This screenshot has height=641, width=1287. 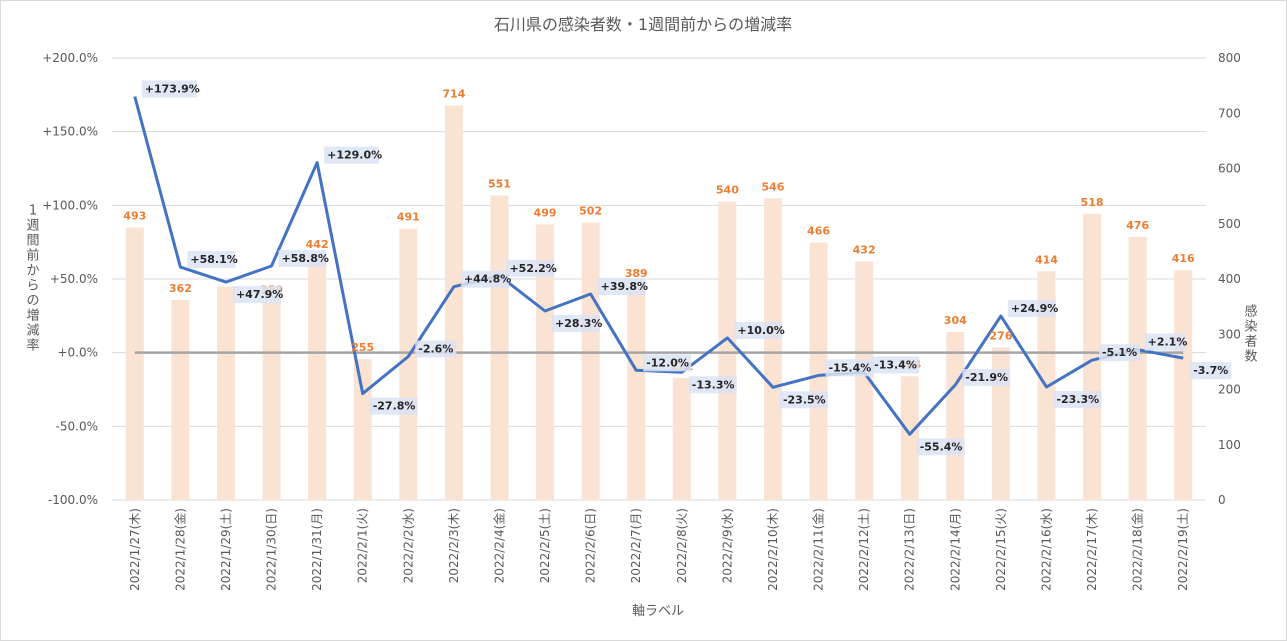 I want to click on line-value-label: -13.4%, so click(x=895, y=364).